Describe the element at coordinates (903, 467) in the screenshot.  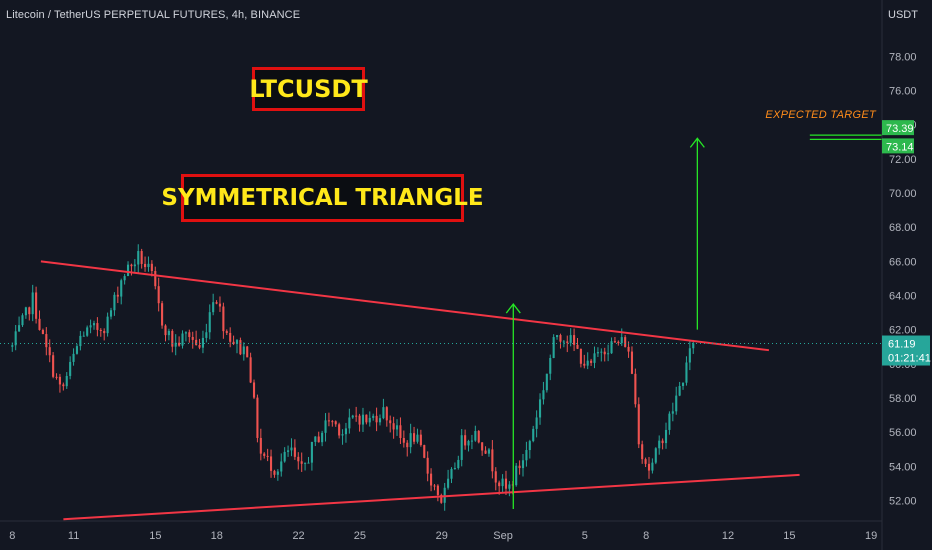
I see `price-tick-label: 54.00` at that location.